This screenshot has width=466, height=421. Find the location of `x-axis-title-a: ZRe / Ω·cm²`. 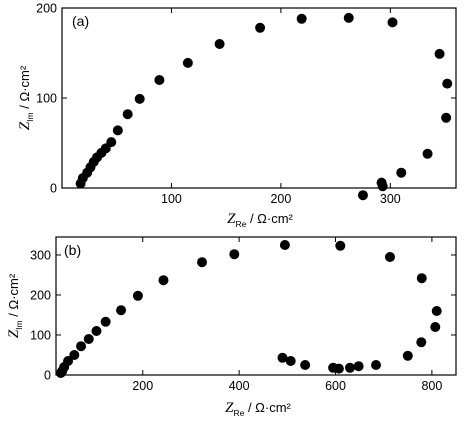

x-axis-title-a: ZRe / Ω·cm² is located at coordinates (260, 220).